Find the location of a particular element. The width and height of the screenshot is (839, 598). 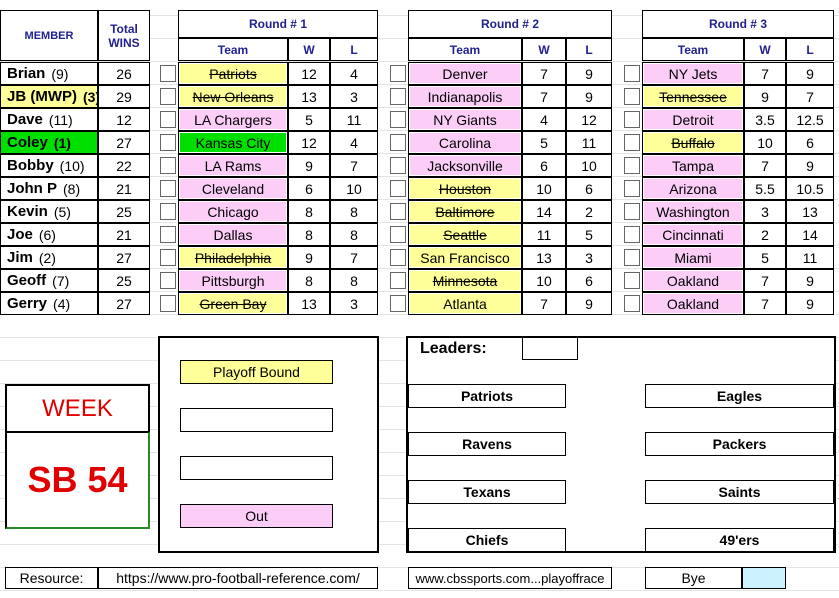

member-seed: (7) is located at coordinates (61, 280).